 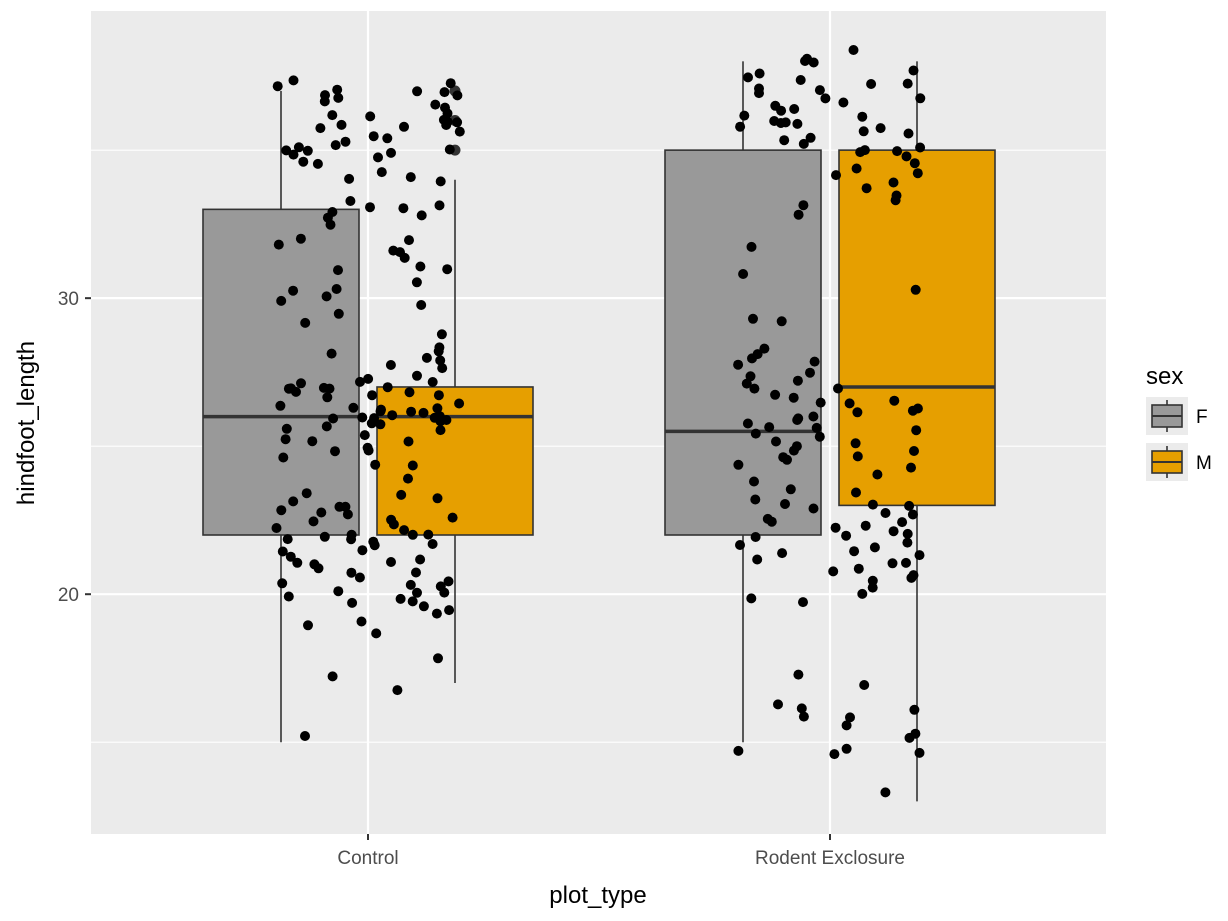 What do you see at coordinates (1177, 416) in the screenshot?
I see `legend-key-f: F` at bounding box center [1177, 416].